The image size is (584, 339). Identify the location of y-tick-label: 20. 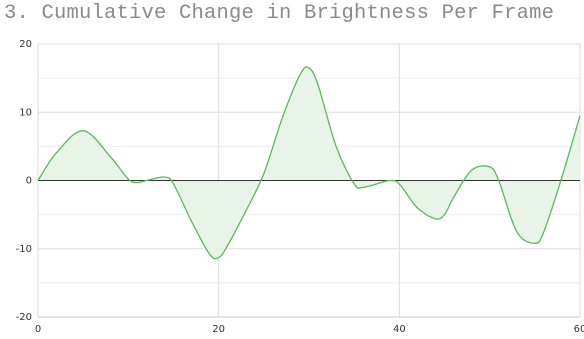
(25, 44).